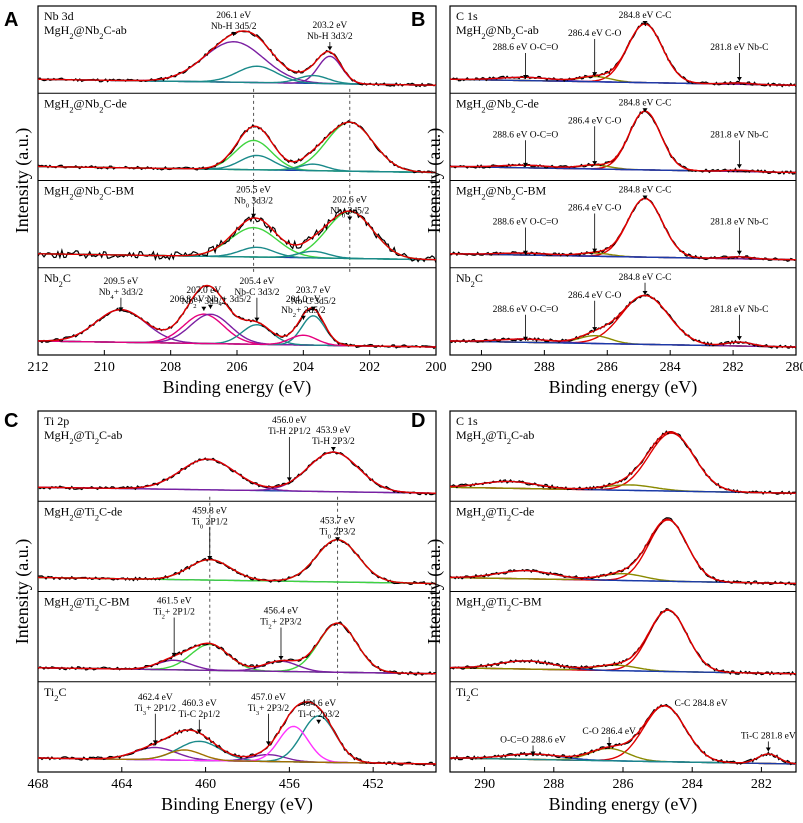  I want to click on peak-label: Nb4+ 3d3/2, so click(121, 294).